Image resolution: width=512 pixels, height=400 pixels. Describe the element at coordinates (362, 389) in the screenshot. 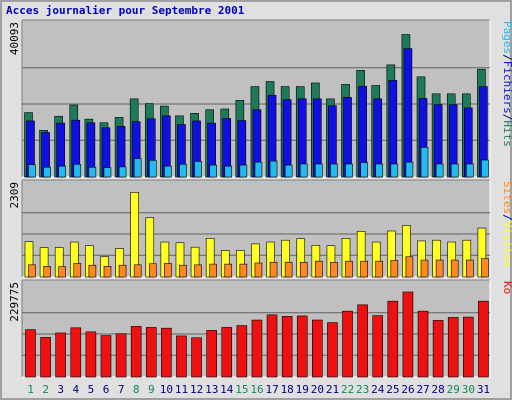

I see `day-label-23: 23` at that location.